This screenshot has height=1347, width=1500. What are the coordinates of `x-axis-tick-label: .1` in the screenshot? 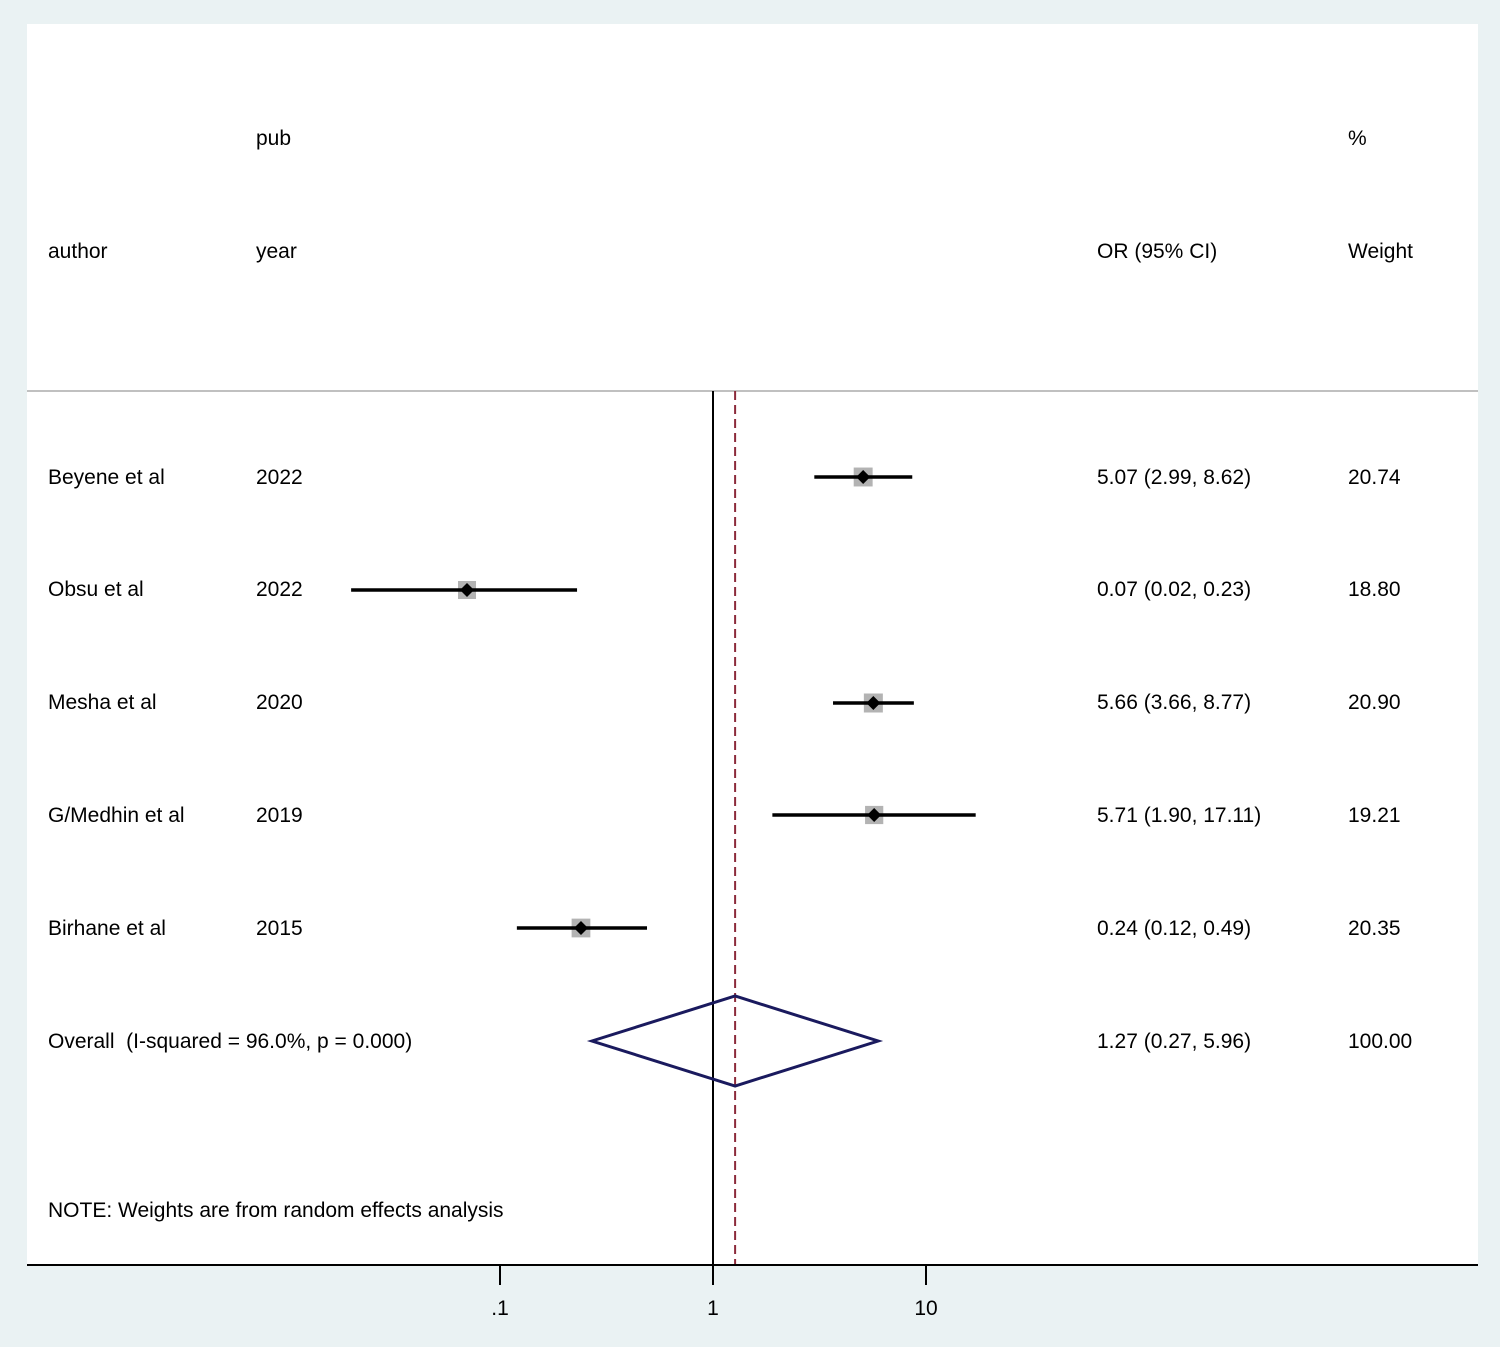 It's located at (500, 1308).